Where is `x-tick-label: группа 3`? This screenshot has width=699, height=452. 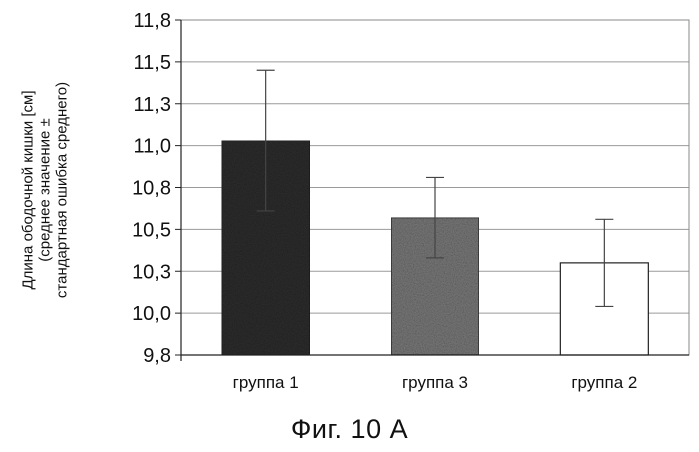 x-tick-label: группа 3 is located at coordinates (435, 382).